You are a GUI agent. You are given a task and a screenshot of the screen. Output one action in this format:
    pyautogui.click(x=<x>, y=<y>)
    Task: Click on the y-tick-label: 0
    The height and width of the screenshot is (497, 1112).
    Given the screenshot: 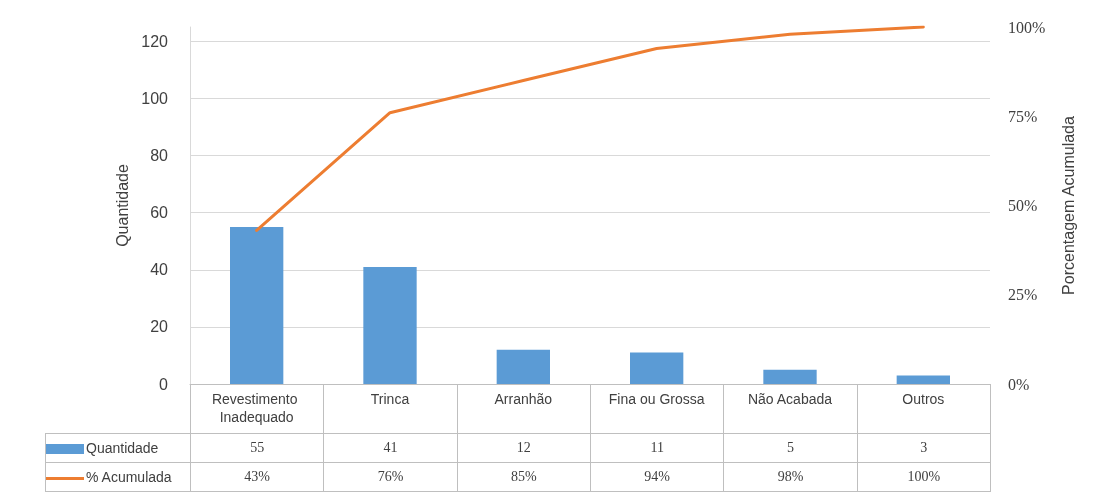 What is the action you would take?
    pyautogui.click(x=164, y=384)
    